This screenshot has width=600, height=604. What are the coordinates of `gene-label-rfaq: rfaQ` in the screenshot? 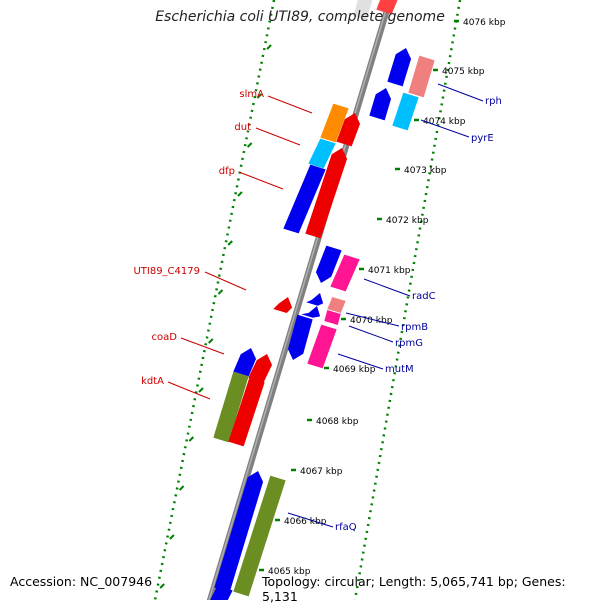 It's located at (346, 527).